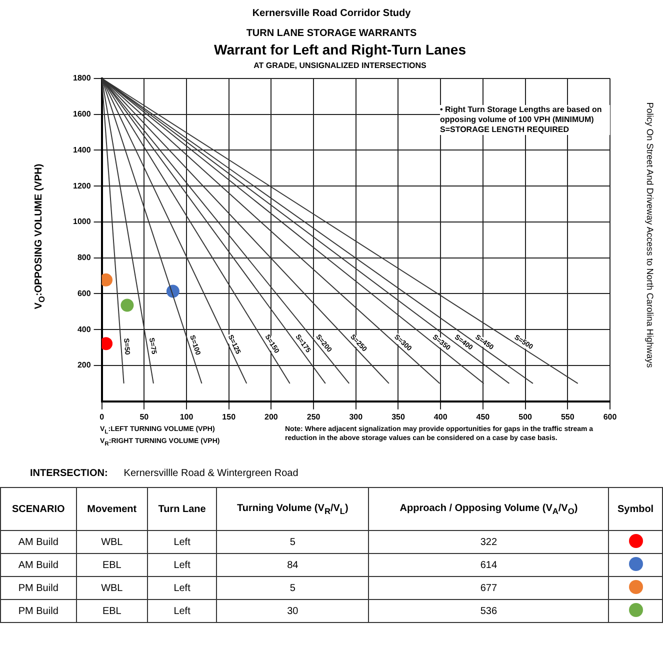  What do you see at coordinates (145, 417) in the screenshot?
I see `x-tick-label: 50` at bounding box center [145, 417].